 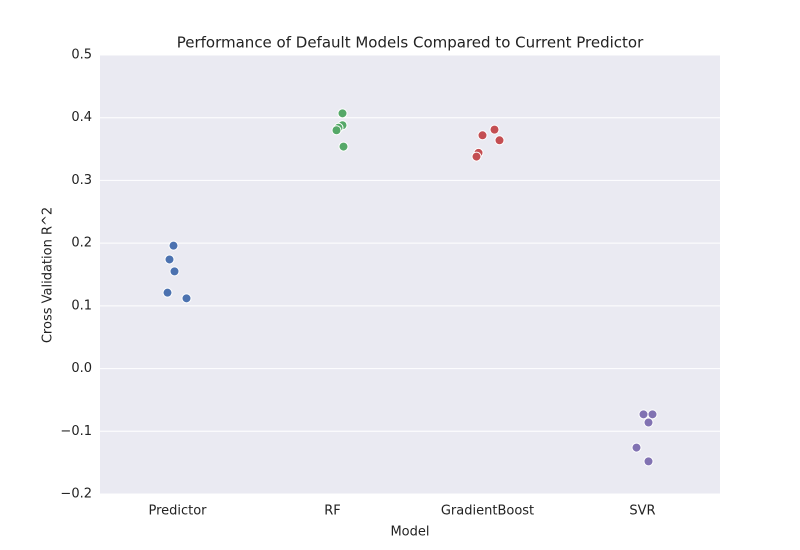 I want to click on y-axis-label: Cross Validation R^2, so click(x=48, y=275).